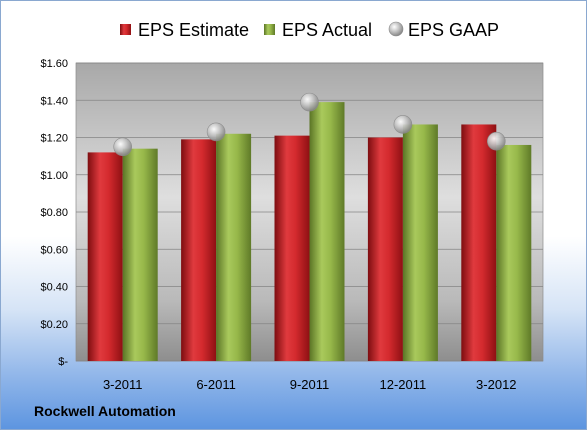 The height and width of the screenshot is (430, 587). Describe the element at coordinates (453, 30) in the screenshot. I see `legend-label: EPS GAAP` at that location.